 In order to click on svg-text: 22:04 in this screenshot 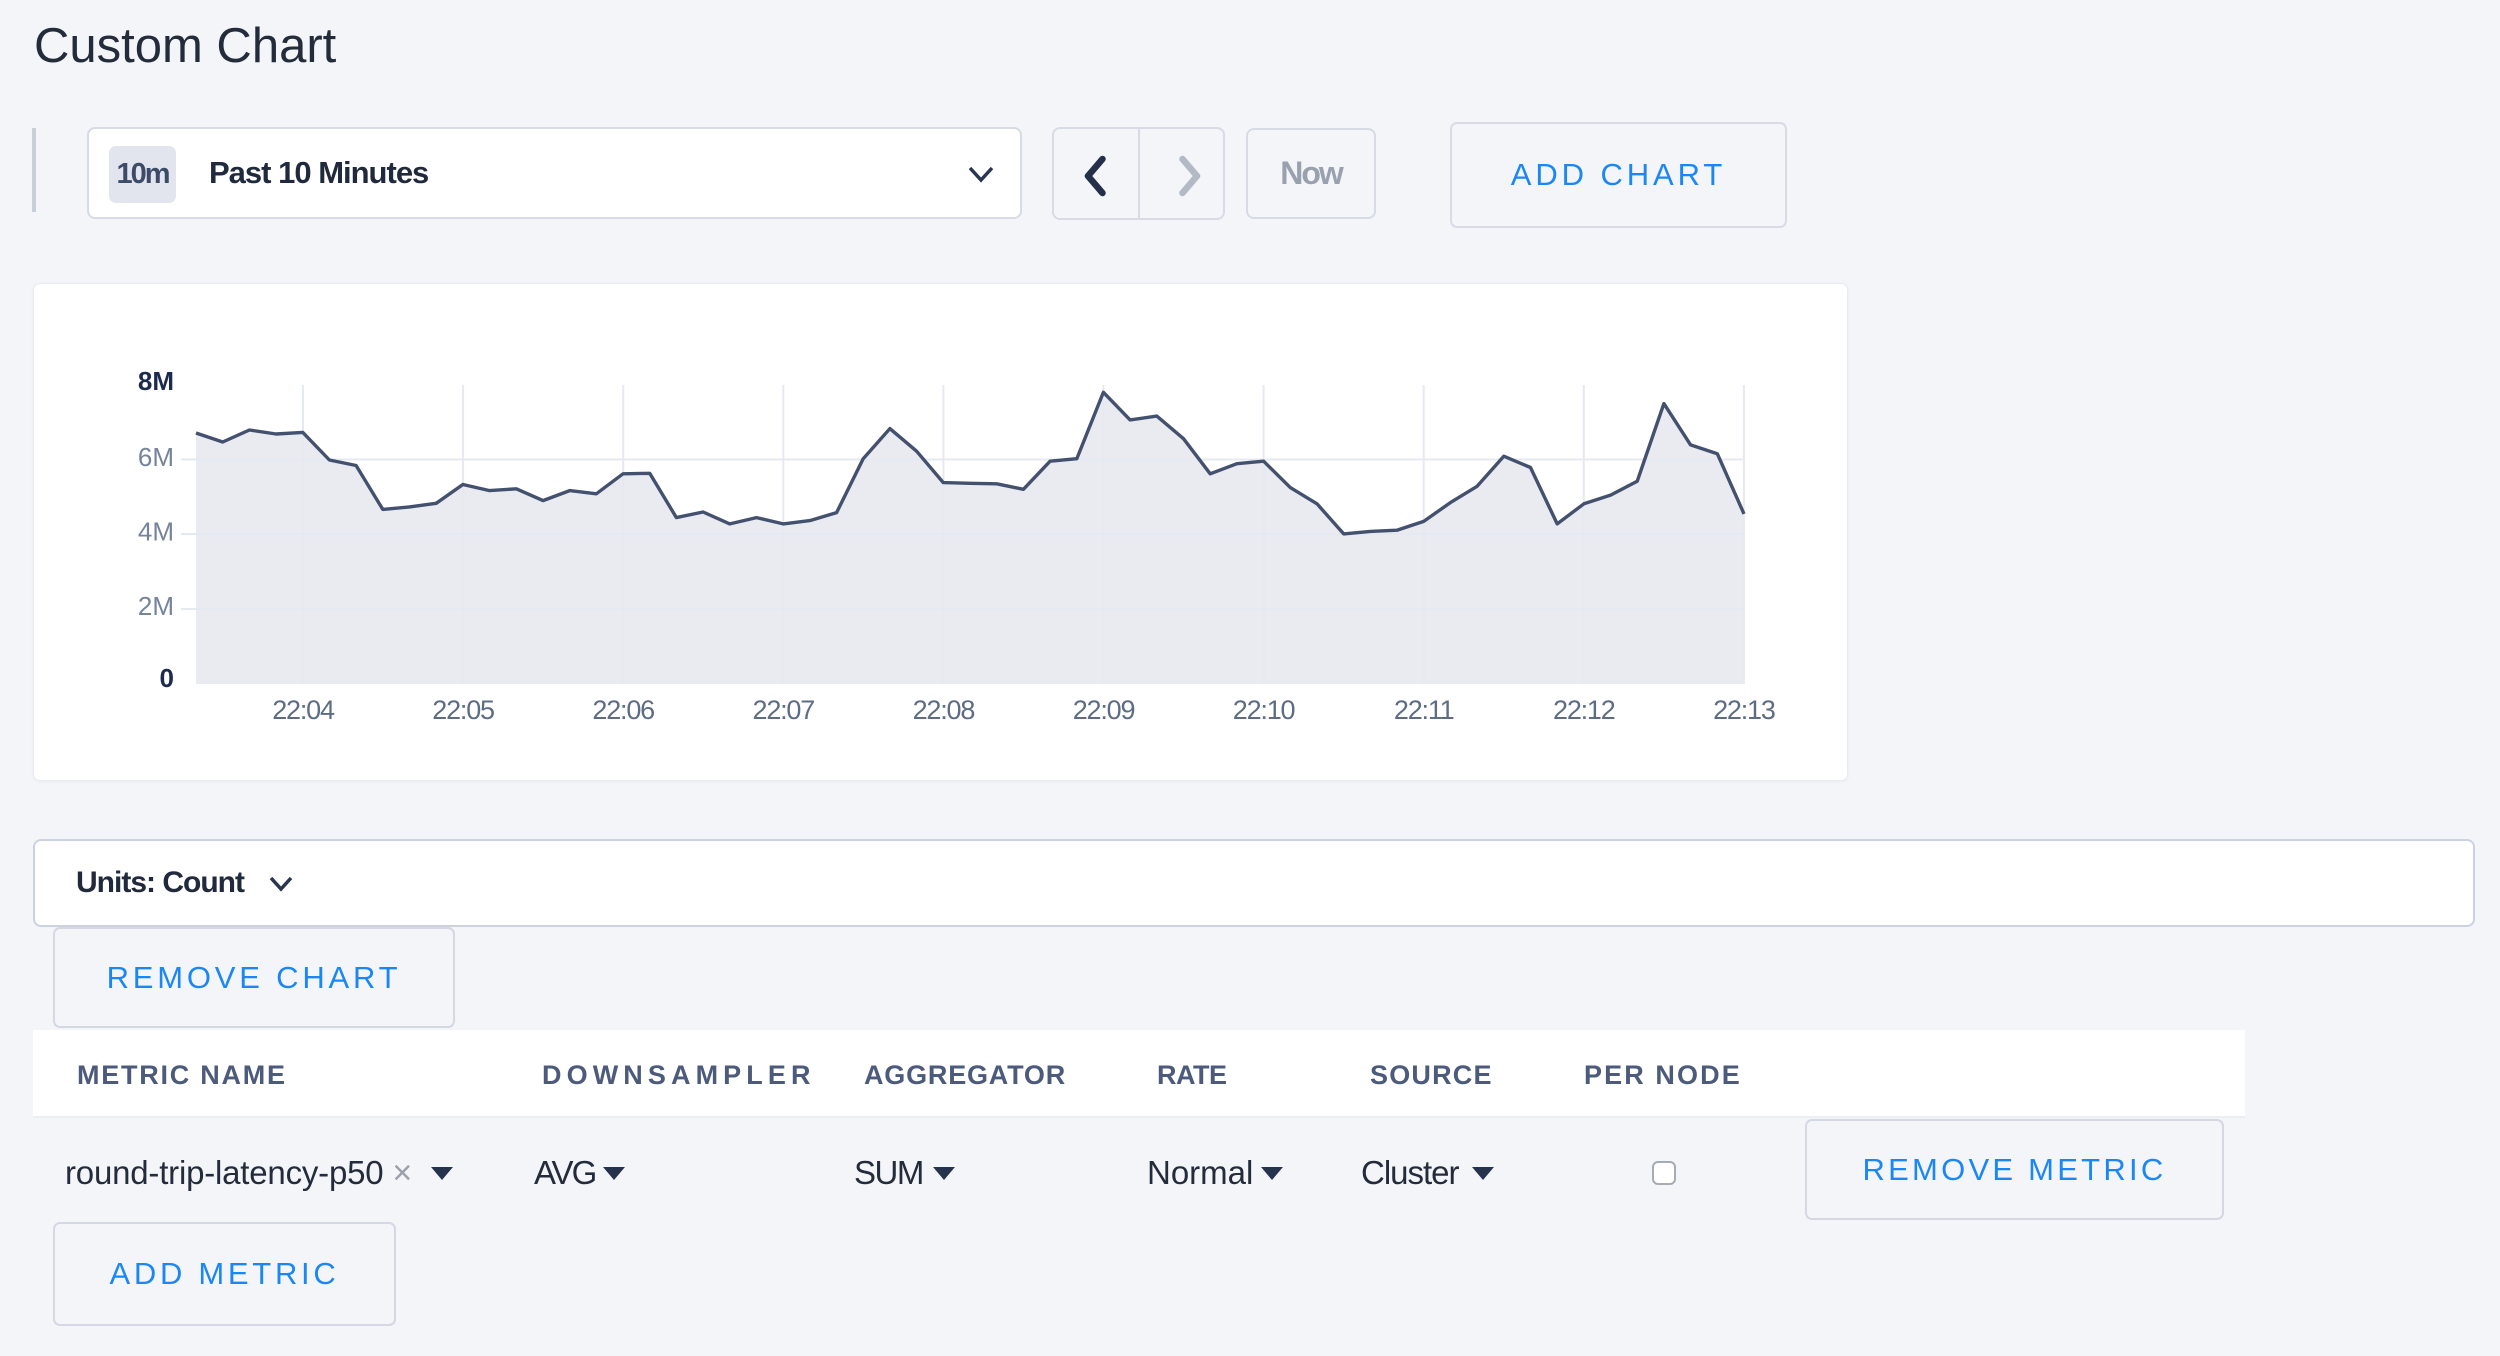, I will do `click(303, 710)`.